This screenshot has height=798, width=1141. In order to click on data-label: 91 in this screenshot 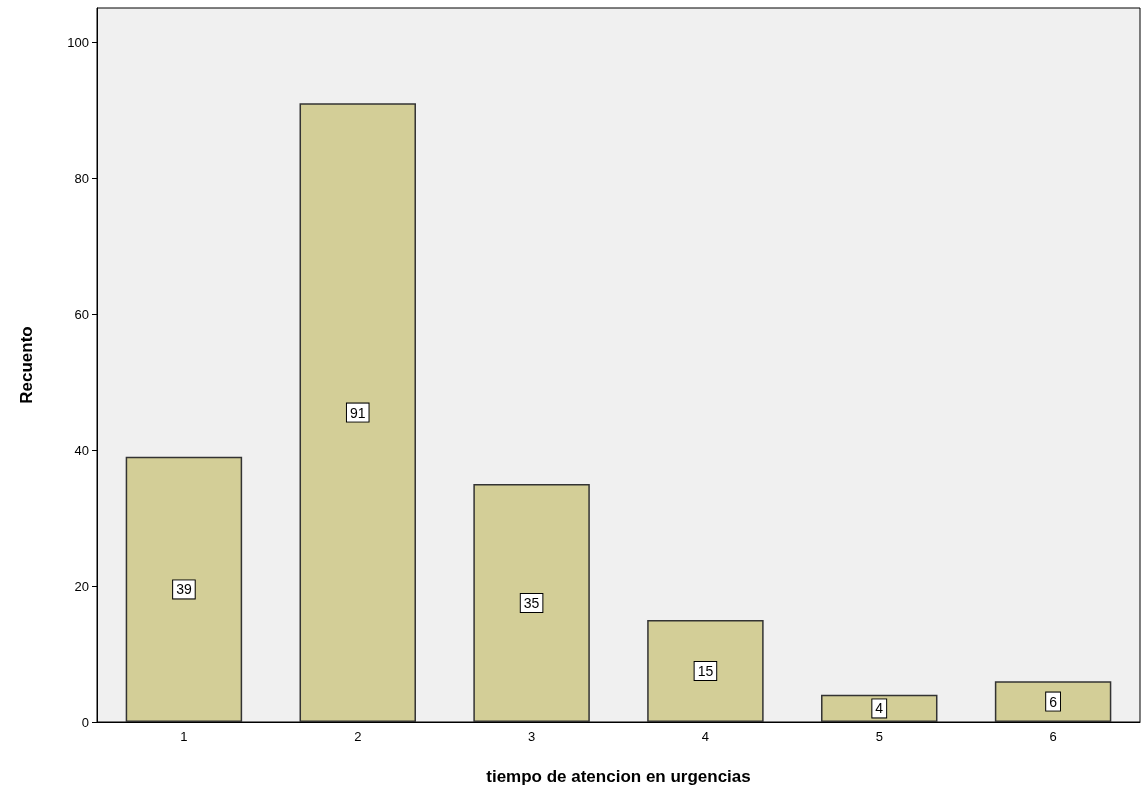, I will do `click(357, 412)`.